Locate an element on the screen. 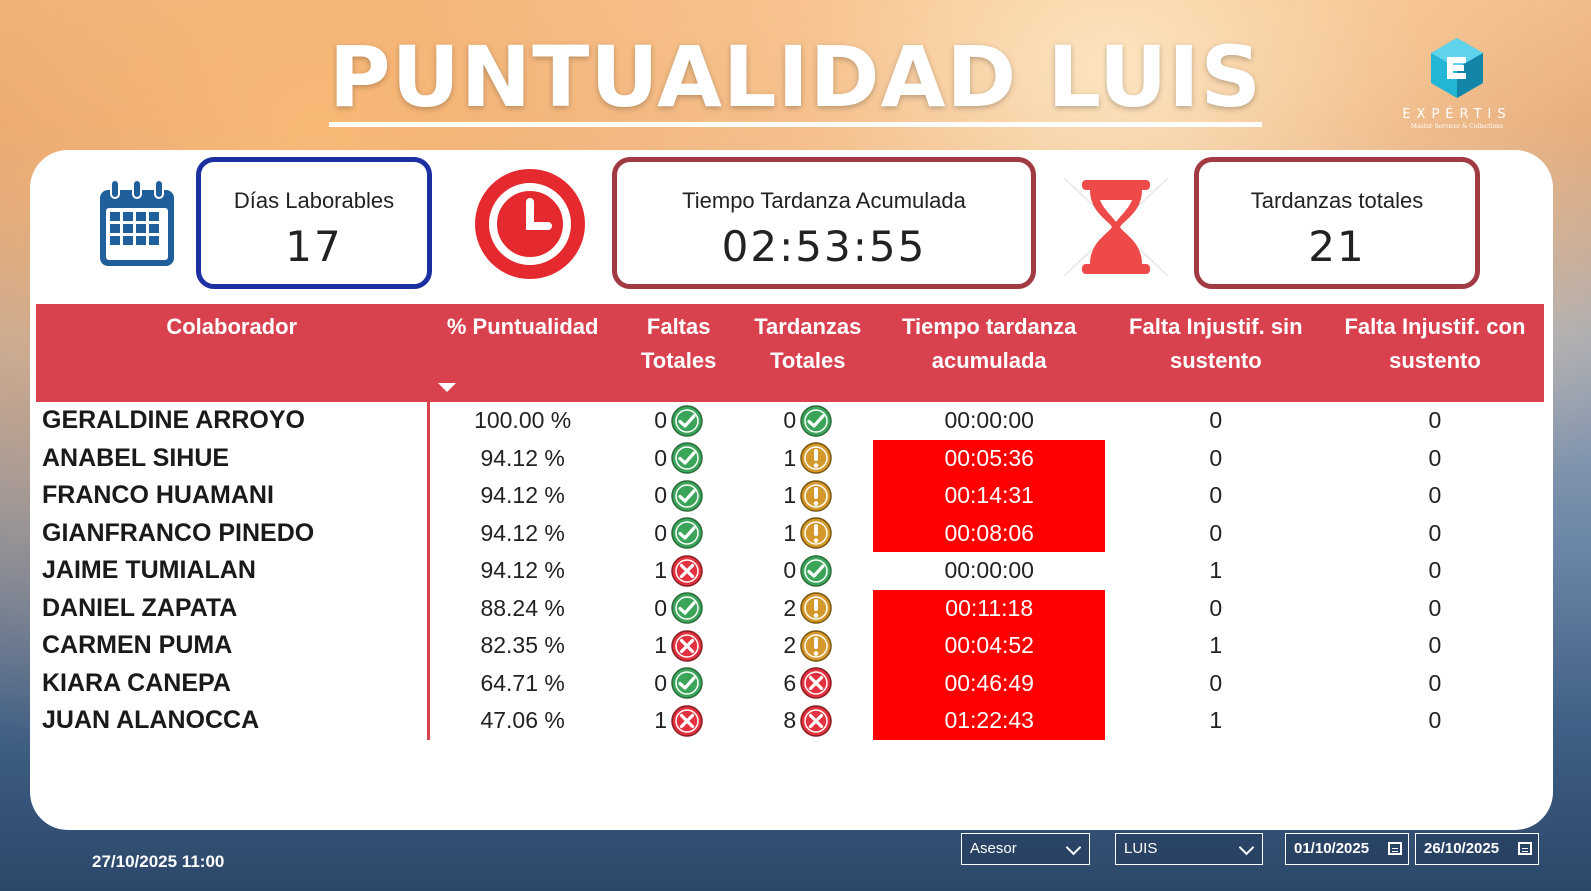 This screenshot has height=891, width=1591. filter-value-dropdown: LUIS is located at coordinates (1189, 849).